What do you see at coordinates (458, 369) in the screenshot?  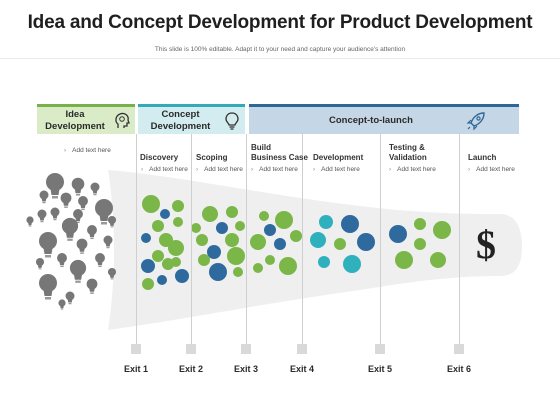 I see `exit-label-6: Exit 6` at bounding box center [458, 369].